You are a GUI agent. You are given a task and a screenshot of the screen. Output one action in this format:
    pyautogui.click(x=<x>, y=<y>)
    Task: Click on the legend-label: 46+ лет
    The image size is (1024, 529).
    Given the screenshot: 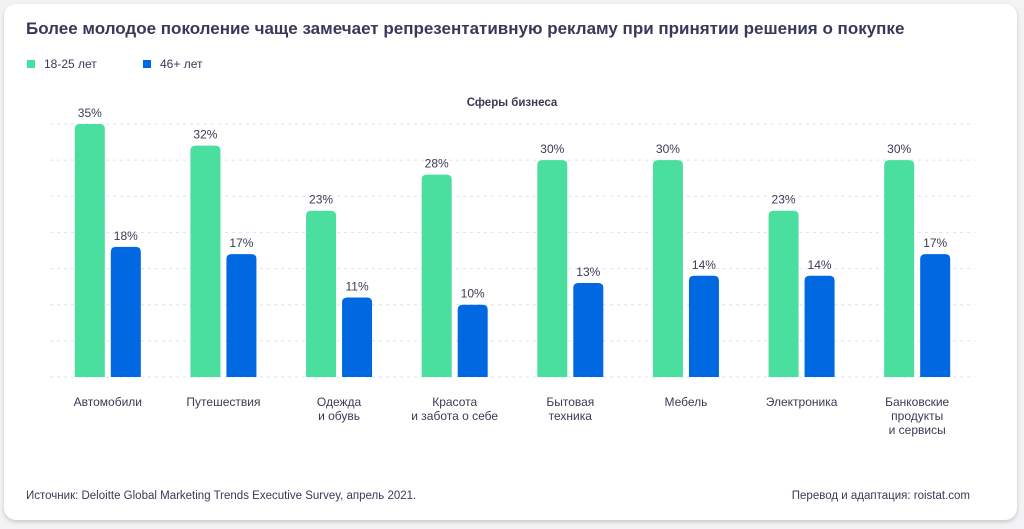 What is the action you would take?
    pyautogui.click(x=181, y=64)
    